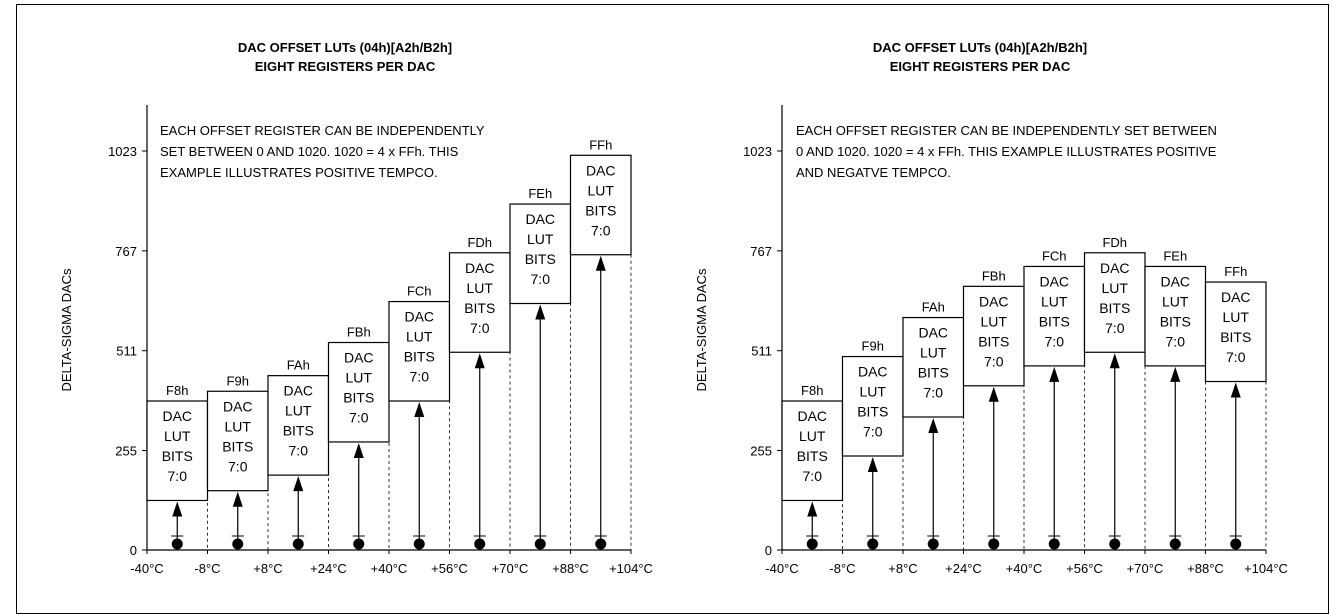  What do you see at coordinates (146, 568) in the screenshot?
I see `x-tick-label: -40°C` at bounding box center [146, 568].